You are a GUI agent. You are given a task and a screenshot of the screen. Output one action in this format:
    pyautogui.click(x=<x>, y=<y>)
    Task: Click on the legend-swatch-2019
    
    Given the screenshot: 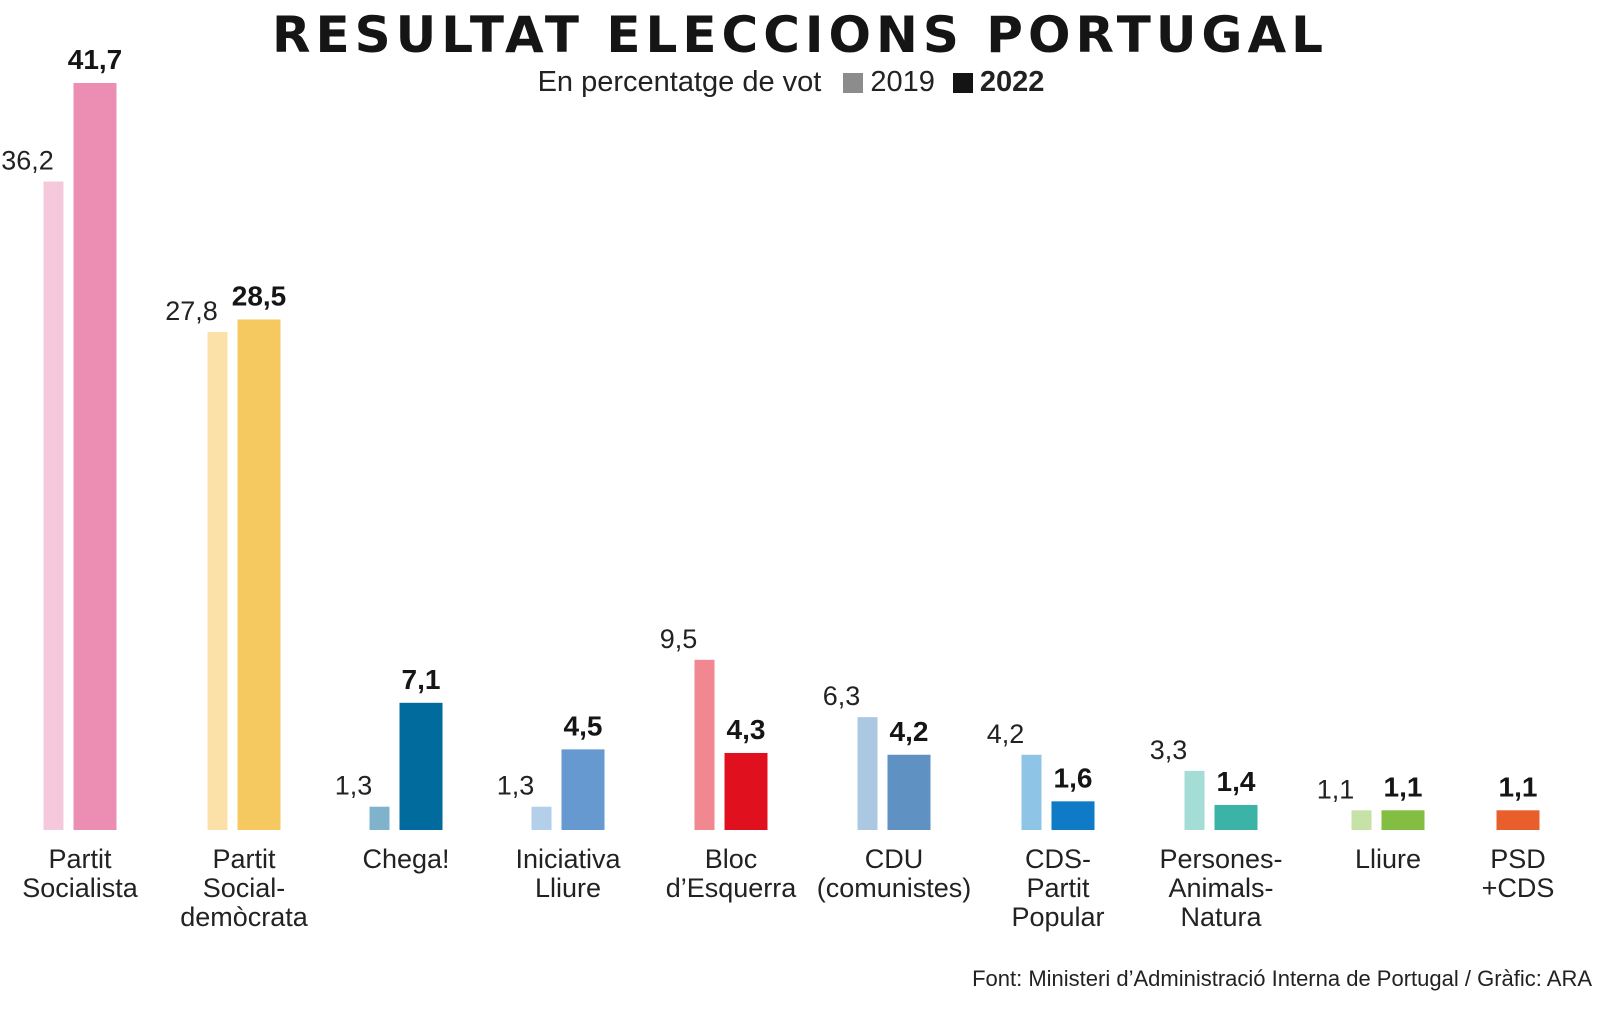 What is the action you would take?
    pyautogui.click(x=853, y=82)
    